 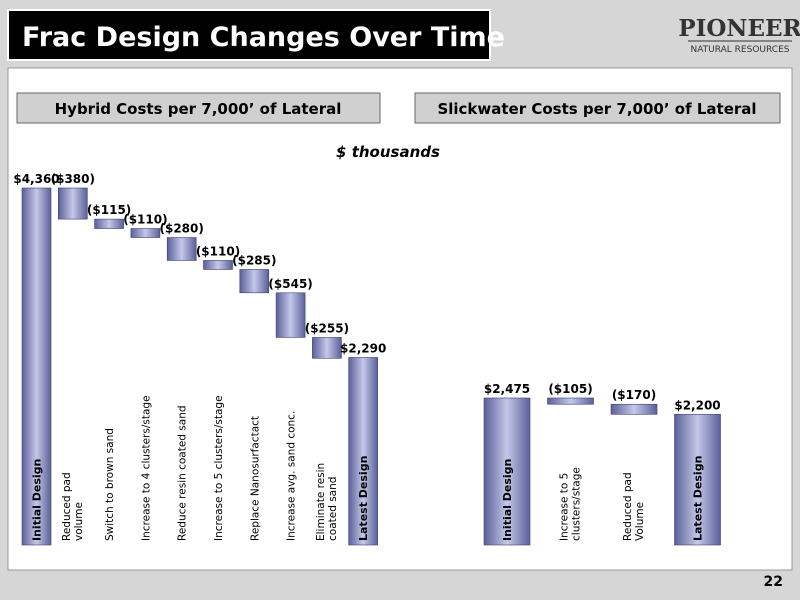 What do you see at coordinates (507, 389) in the screenshot?
I see `value-label: $2,475` at bounding box center [507, 389].